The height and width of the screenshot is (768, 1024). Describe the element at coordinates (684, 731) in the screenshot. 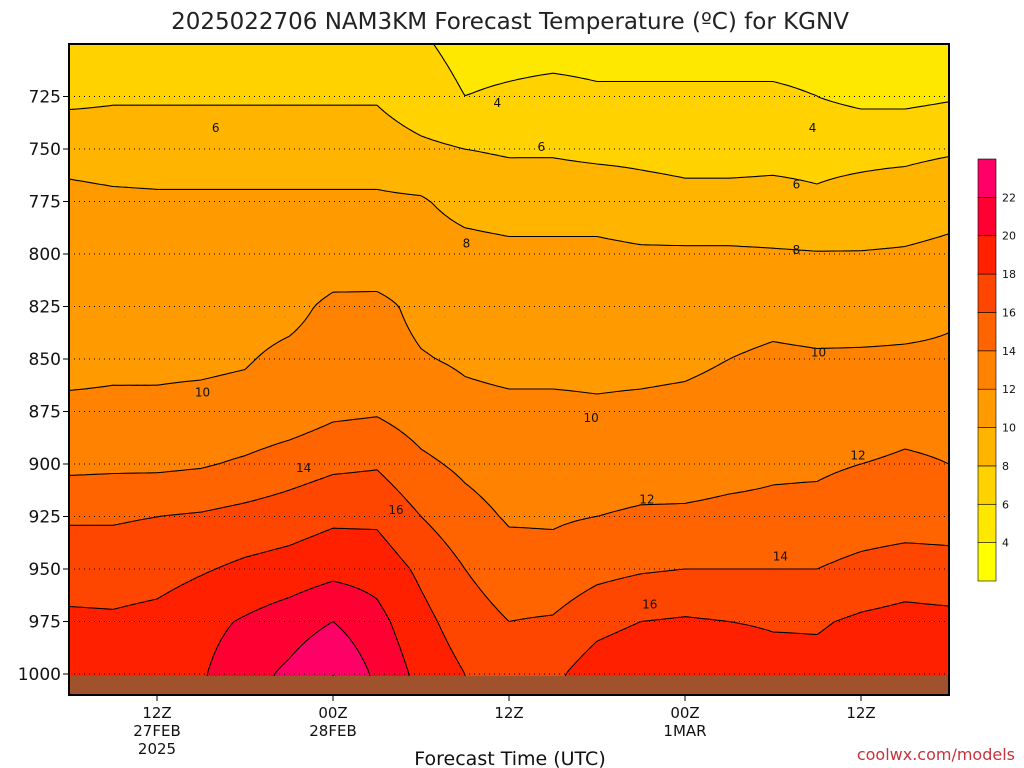

I see `x-tick-label: 1MAR` at that location.